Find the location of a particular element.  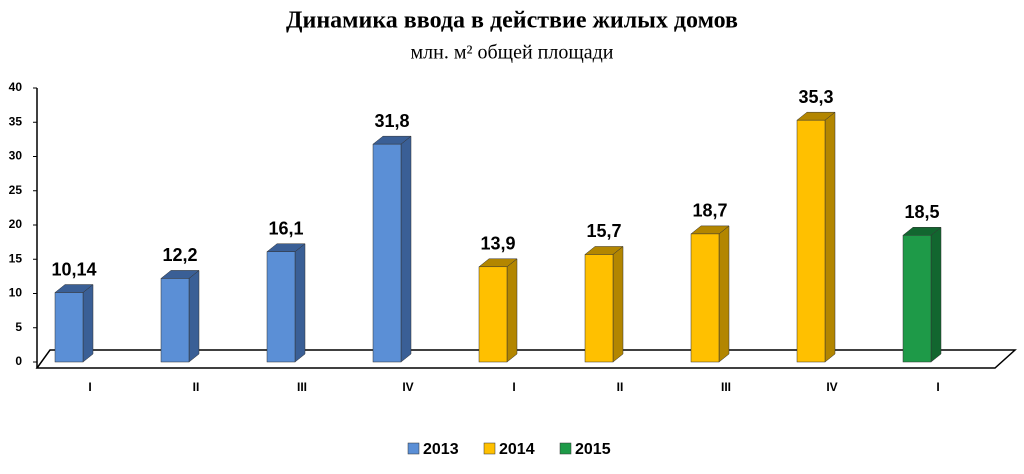

value-label: 18,7 is located at coordinates (709, 211).